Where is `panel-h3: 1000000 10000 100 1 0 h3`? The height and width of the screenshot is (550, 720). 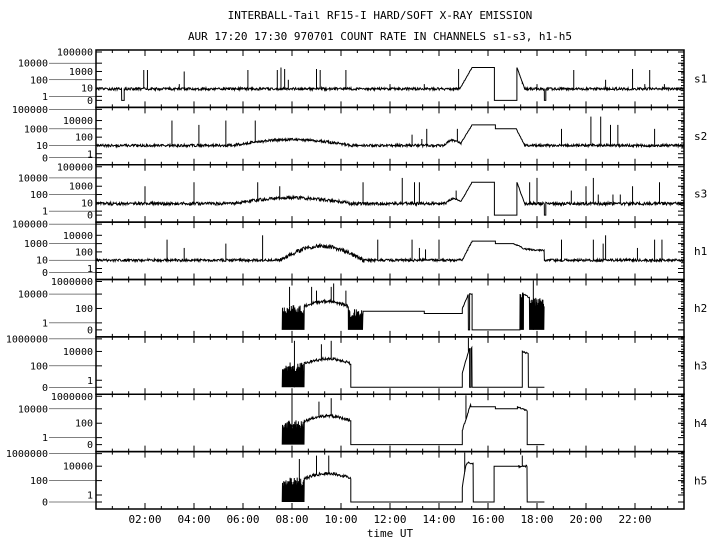 panel-h3: 1000000 10000 100 1 0 h3 is located at coordinates (356, 364).